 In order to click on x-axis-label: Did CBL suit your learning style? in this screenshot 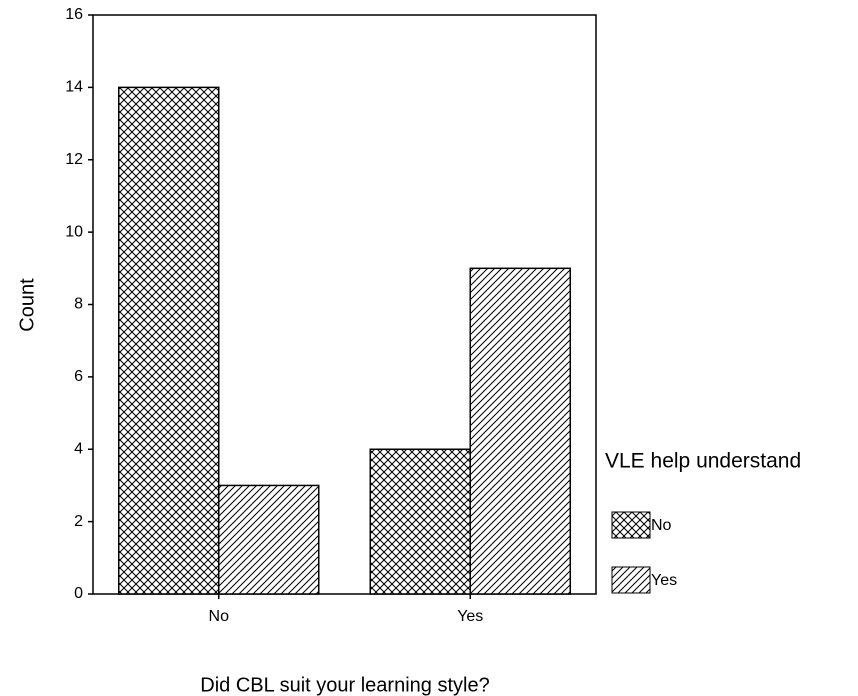, I will do `click(344, 685)`.